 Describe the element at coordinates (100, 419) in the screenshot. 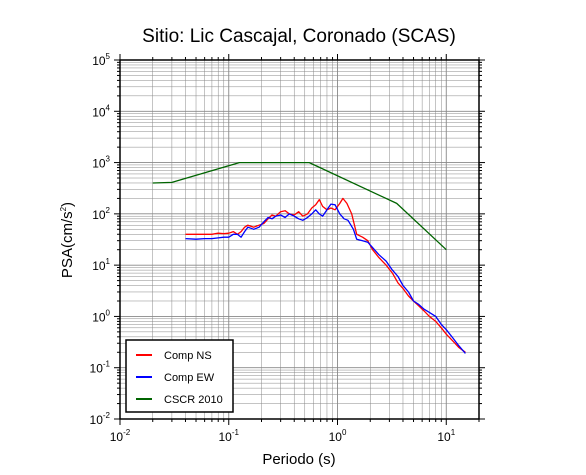

I see `y-tick-label: 10⁻²` at that location.